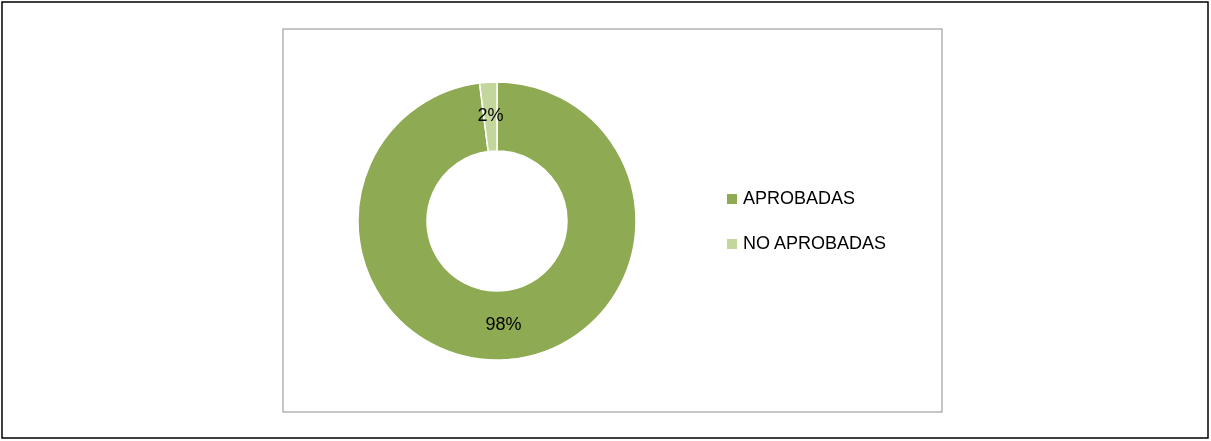 This screenshot has height=441, width=1211. What do you see at coordinates (815, 242) in the screenshot?
I see `legend-label: NO APROBADAS` at bounding box center [815, 242].